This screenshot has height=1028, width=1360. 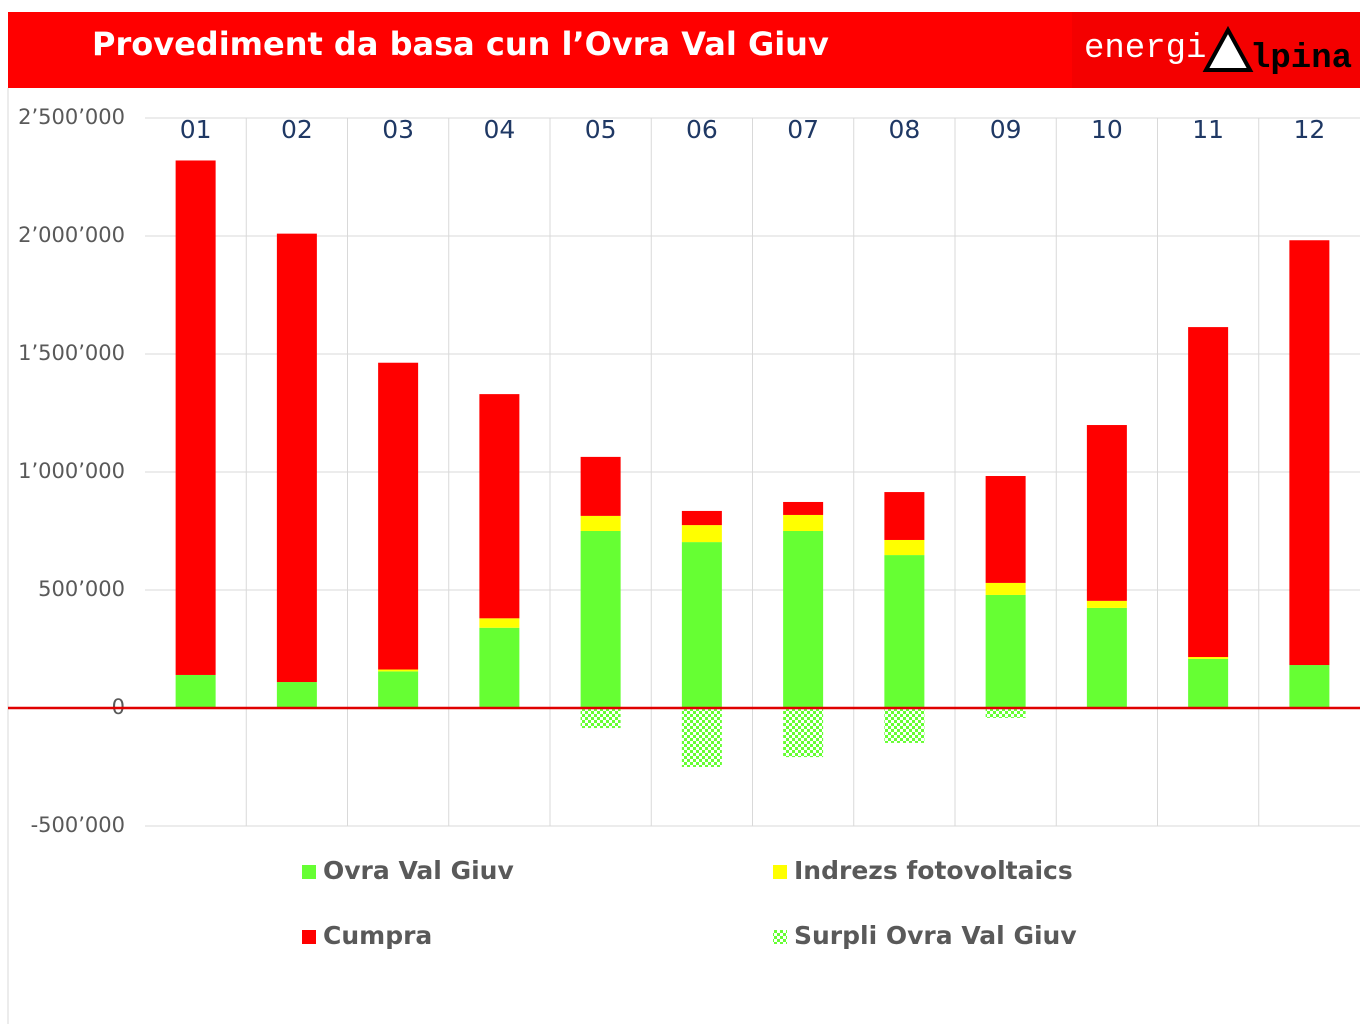 What do you see at coordinates (398, 129) in the screenshot?
I see `x-tick-label: 03` at bounding box center [398, 129].